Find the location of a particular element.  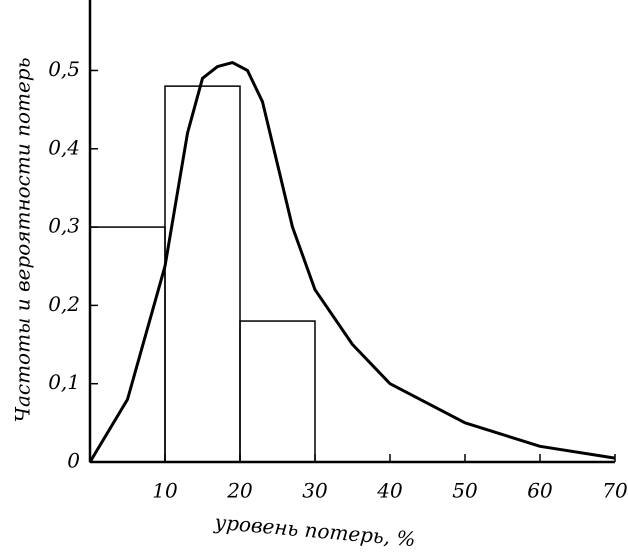

y-tick-label: 0,3 is located at coordinates (64, 226).